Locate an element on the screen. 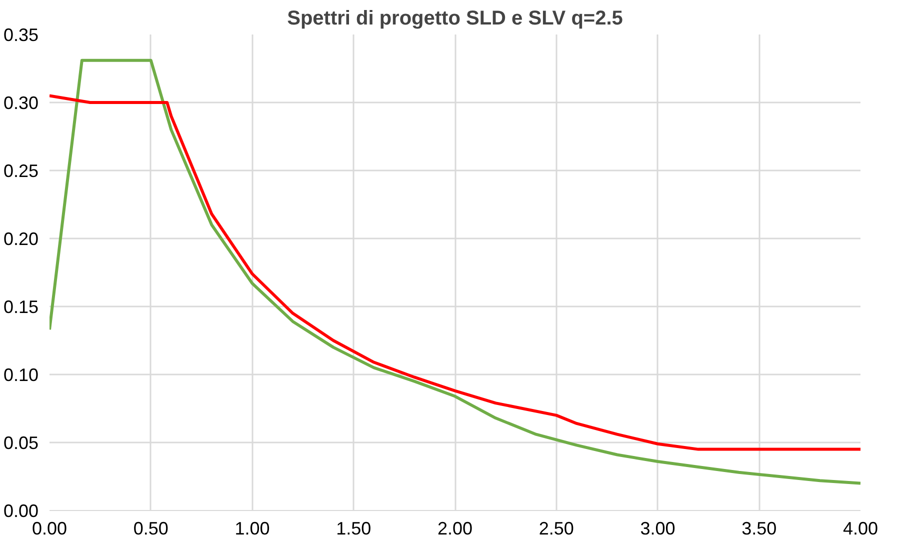 This screenshot has height=539, width=902. x-tick-label: 3.00 is located at coordinates (658, 528).